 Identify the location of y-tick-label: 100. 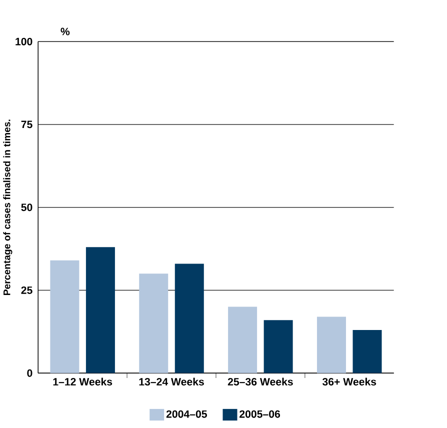
(24, 42).